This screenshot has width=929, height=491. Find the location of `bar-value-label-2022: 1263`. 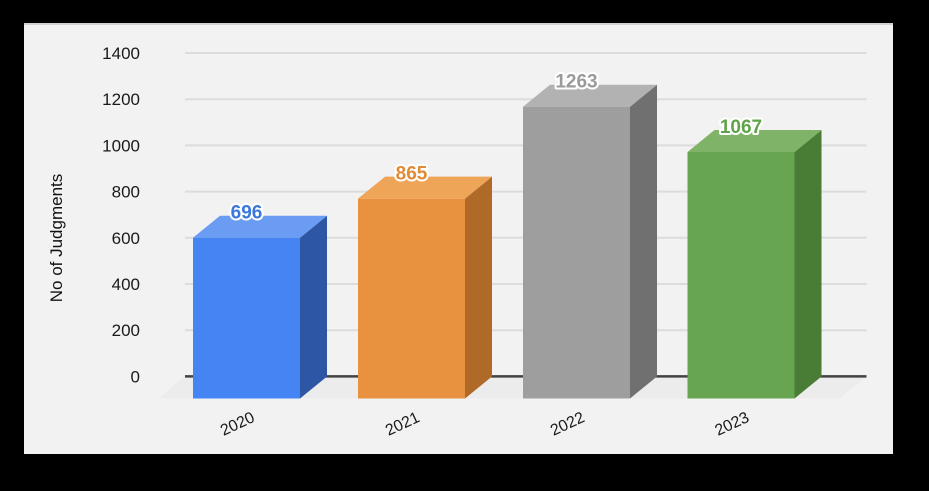

bar-value-label-2022: 1263 is located at coordinates (576, 82).